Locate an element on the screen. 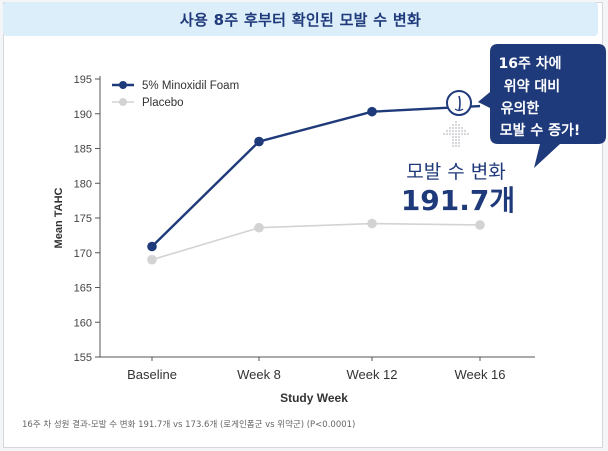 Image resolution: width=608 pixels, height=451 pixels. bubble-line-4: 모발 수 증가! is located at coordinates (540, 130).